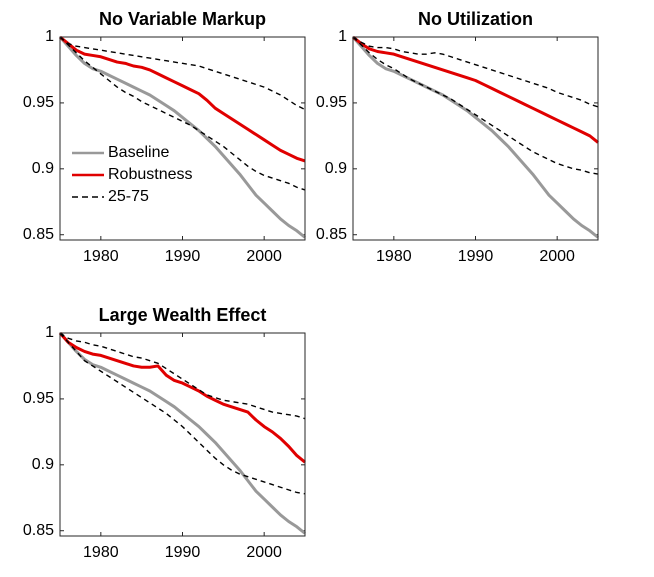 The height and width of the screenshot is (577, 654). What do you see at coordinates (183, 315) in the screenshot?
I see `chart-title: Large Wealth Effect` at bounding box center [183, 315].